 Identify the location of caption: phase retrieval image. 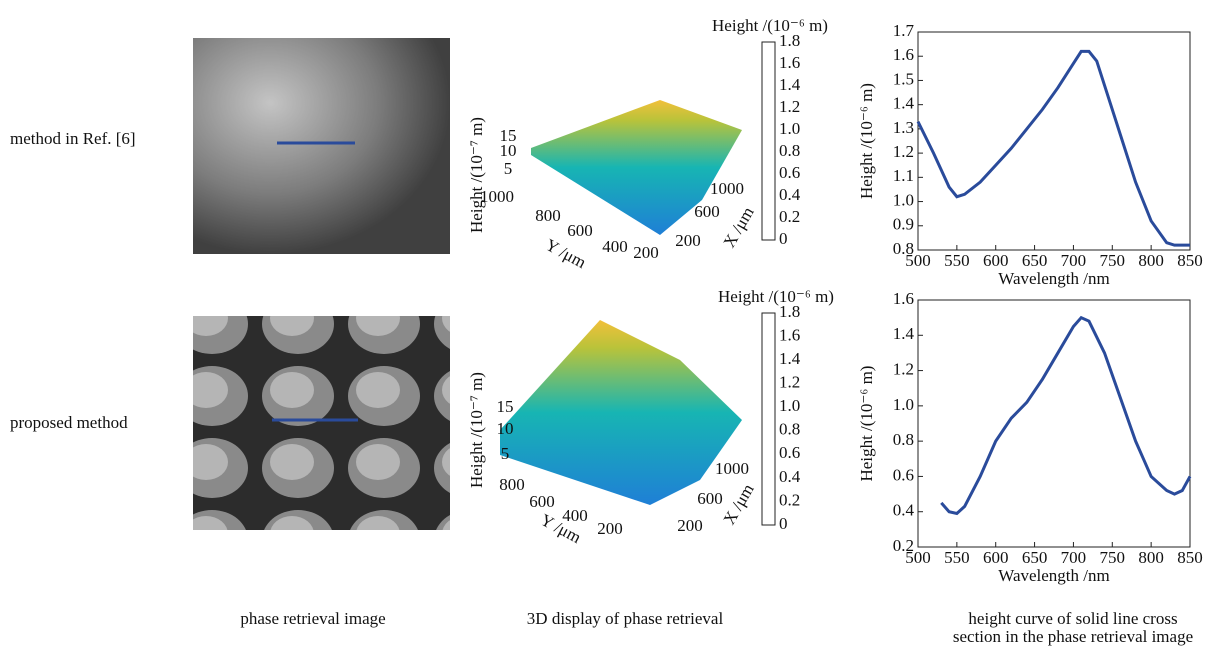
(312, 618).